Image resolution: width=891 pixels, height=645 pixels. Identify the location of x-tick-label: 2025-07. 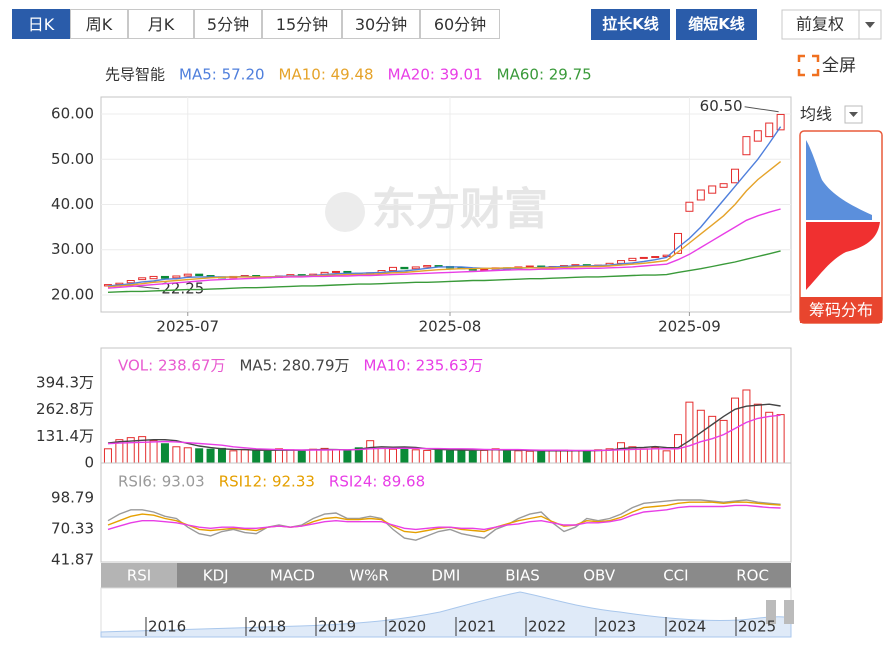
(187, 327).